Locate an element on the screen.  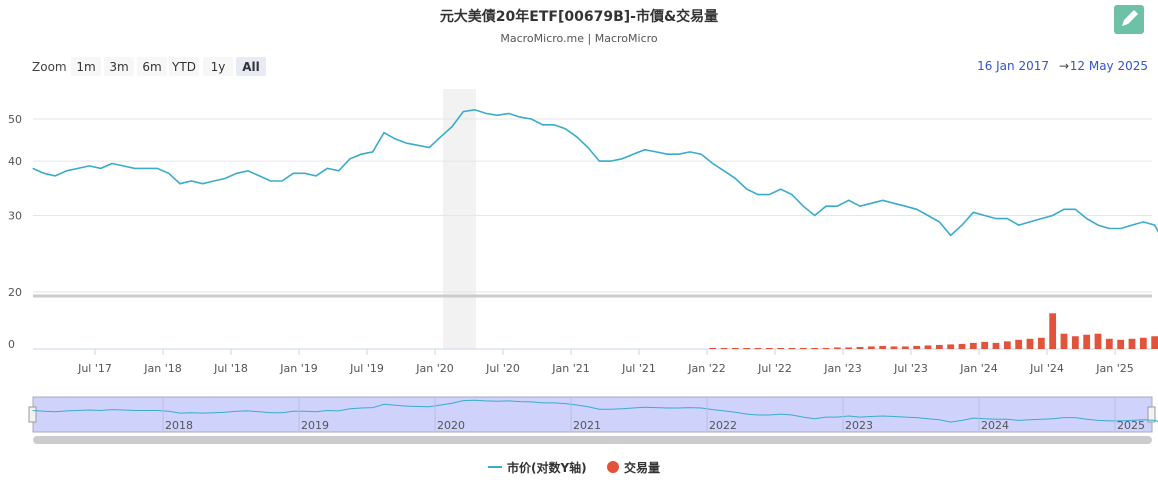
navigator-mask is located at coordinates (592, 414).